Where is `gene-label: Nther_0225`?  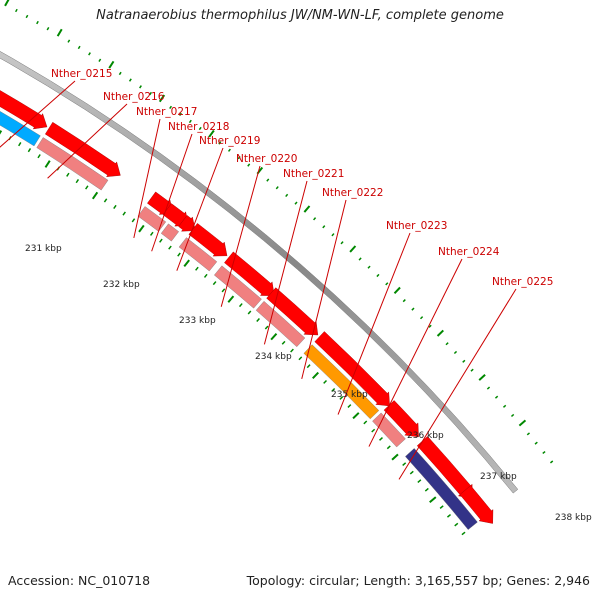
gene-label: Nther_0225 is located at coordinates (522, 282).